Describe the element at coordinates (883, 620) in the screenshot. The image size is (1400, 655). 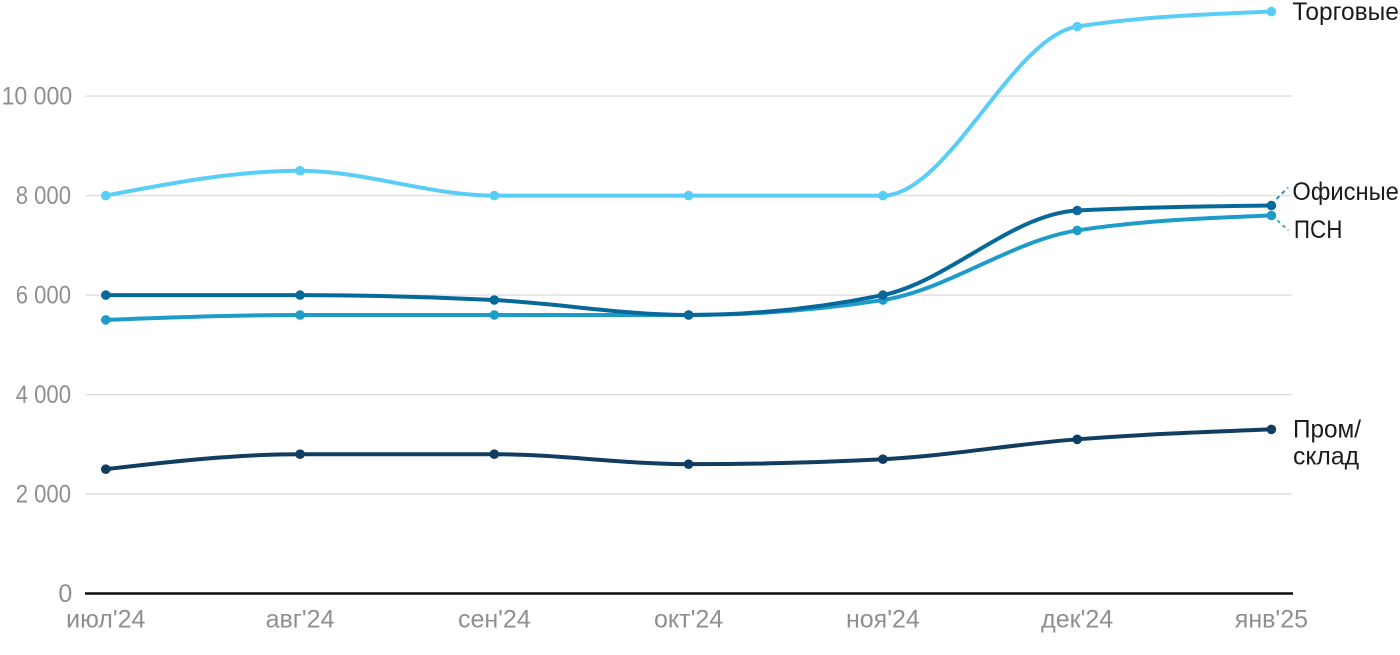
I see `svg-text: ноя'24` at that location.